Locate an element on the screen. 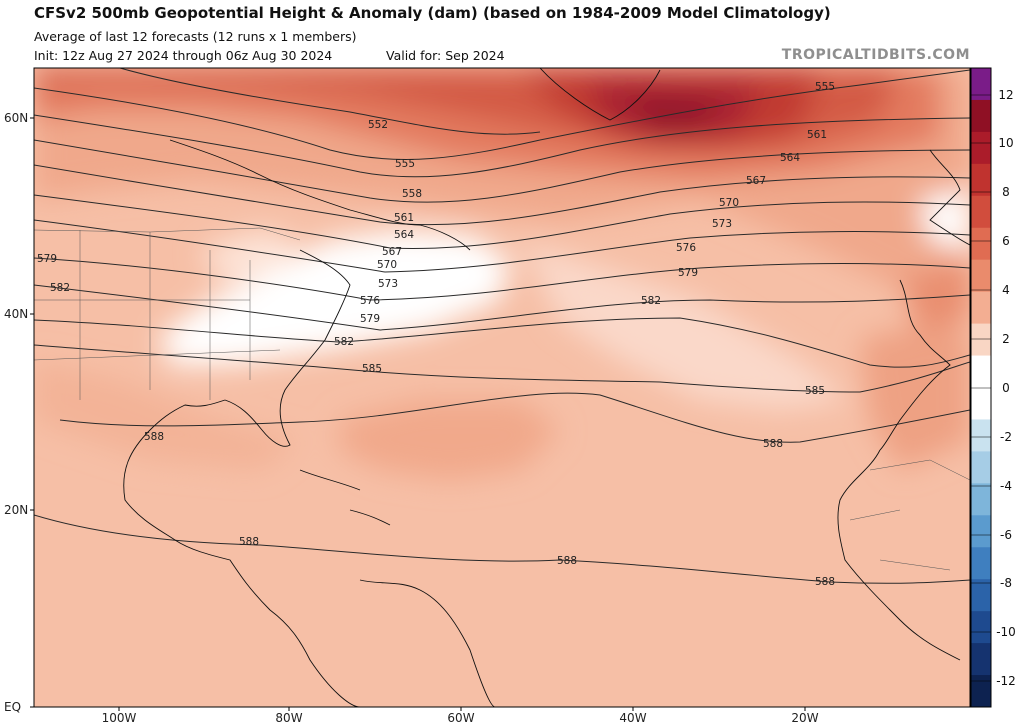 This screenshot has width=1024, height=727. colorbar-label: 10 is located at coordinates (1005, 143).